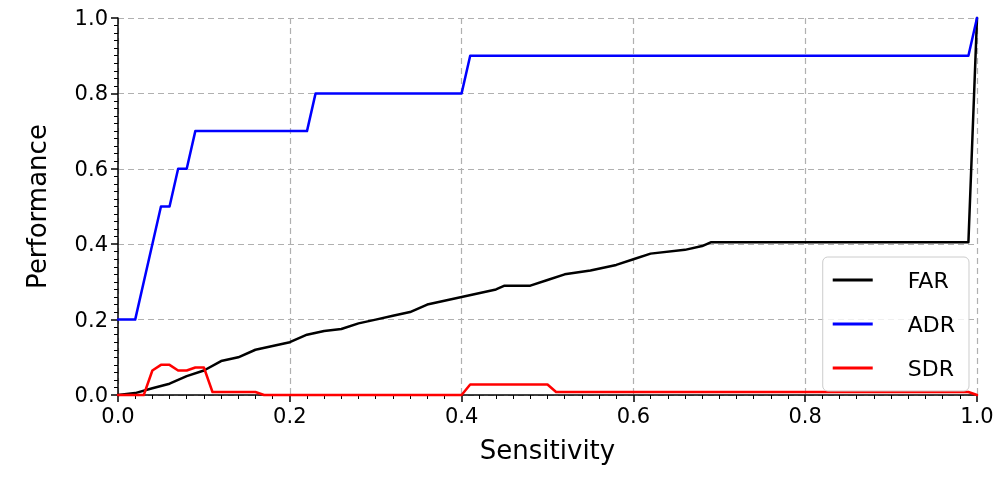  Describe the element at coordinates (805, 415) in the screenshot. I see `x-tick-label: 0.8` at that location.